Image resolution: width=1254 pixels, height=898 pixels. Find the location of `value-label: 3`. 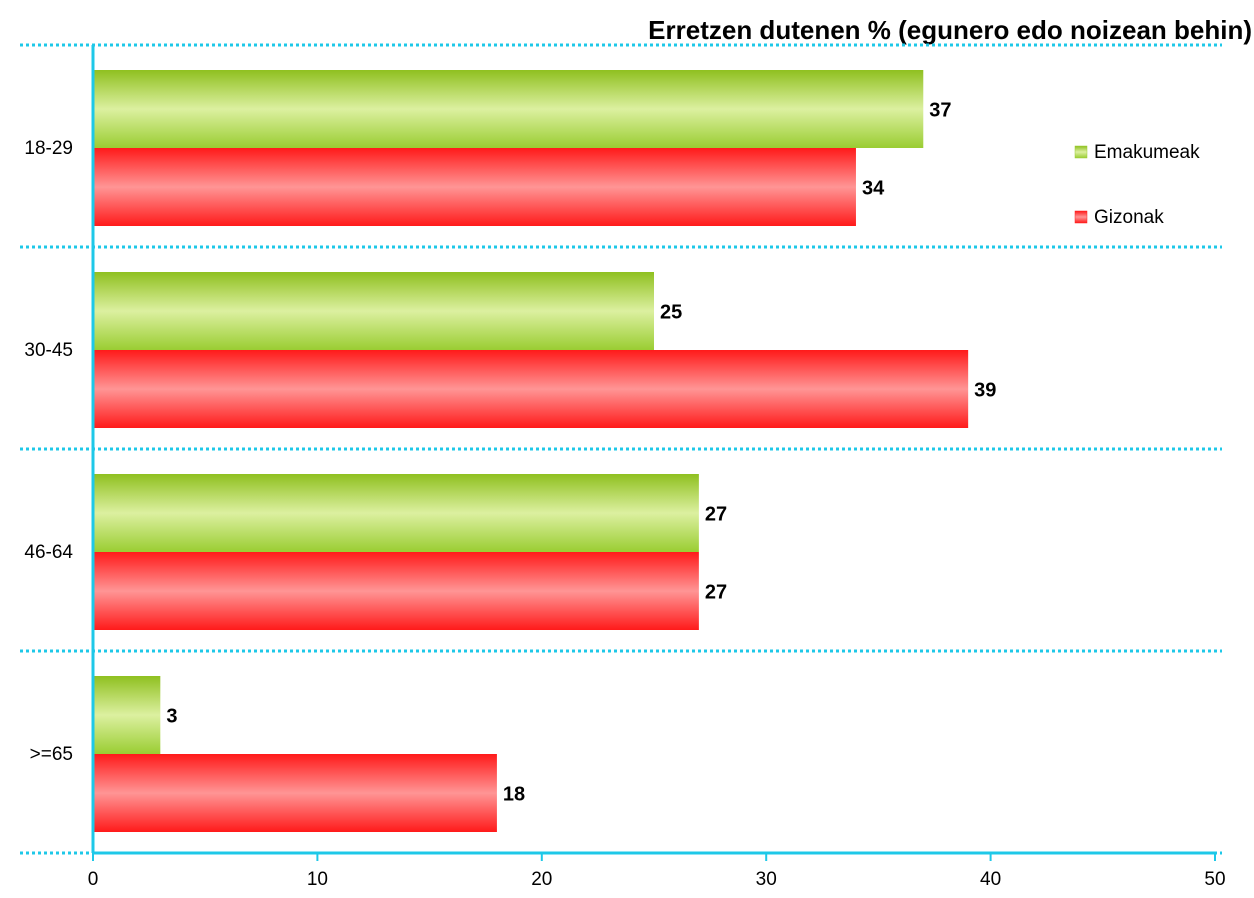

value-label: 3 is located at coordinates (171, 716).